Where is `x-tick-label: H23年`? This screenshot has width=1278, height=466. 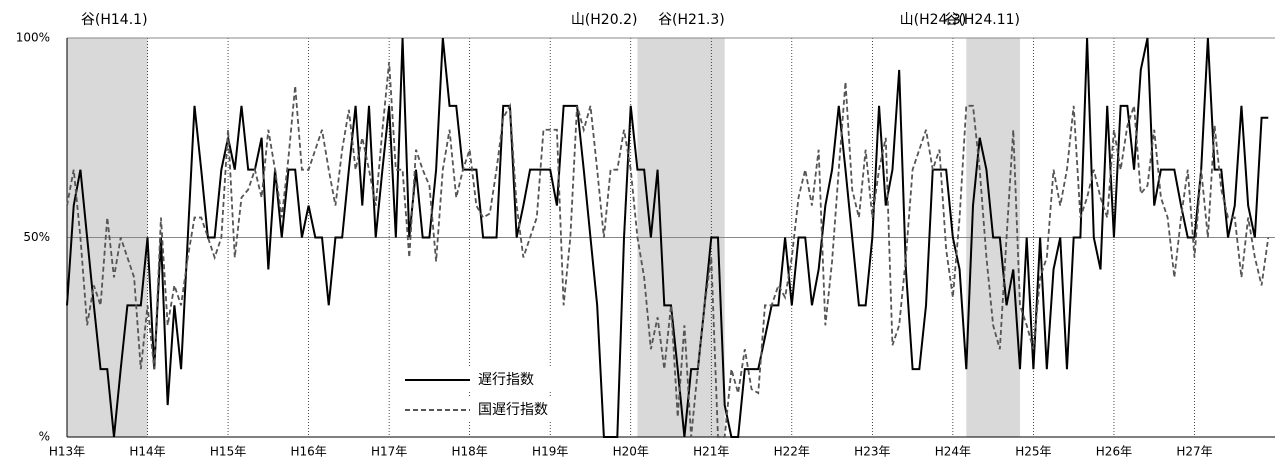 x-tick-label: H23年 is located at coordinates (872, 452).